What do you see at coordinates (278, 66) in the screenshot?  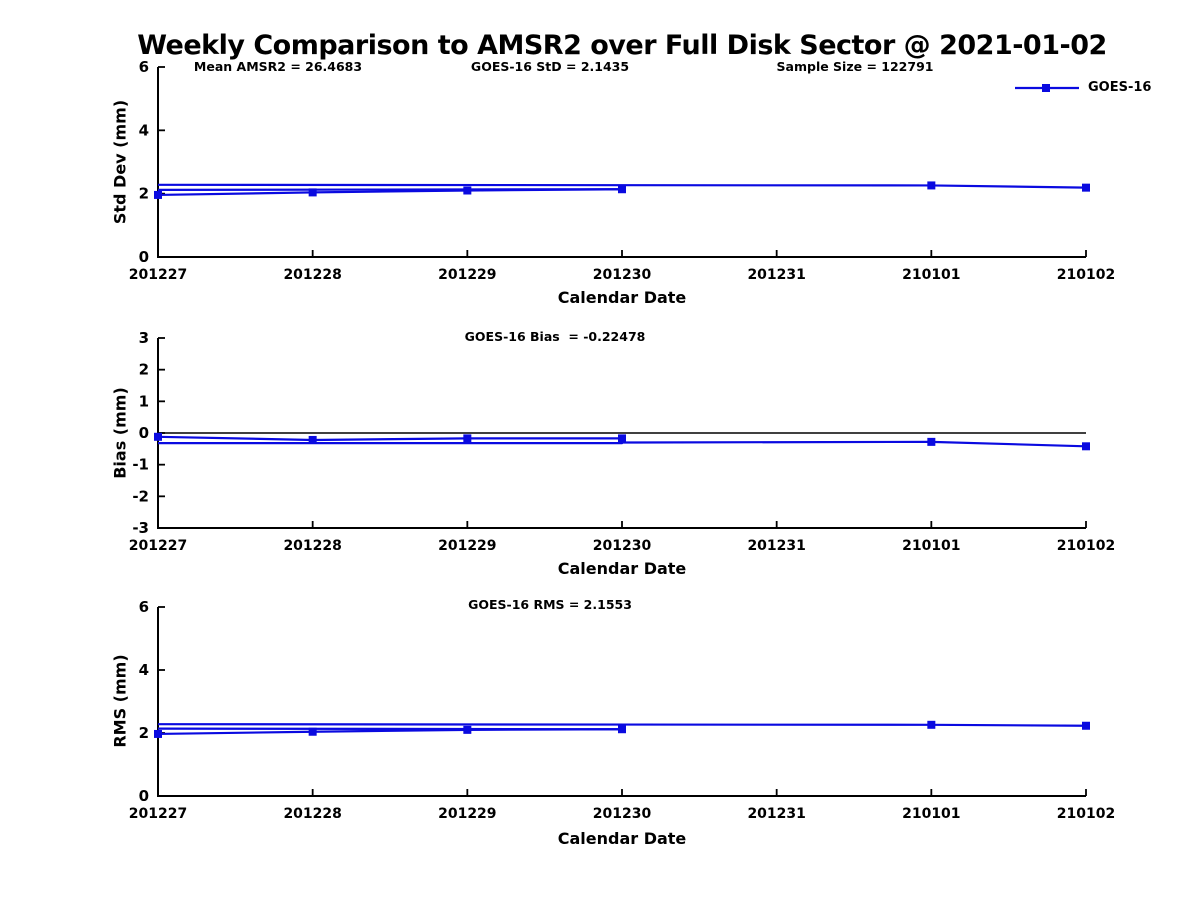 I see `annotation-mean-amsr2: Mean AMSR2 = 26.4683` at bounding box center [278, 66].